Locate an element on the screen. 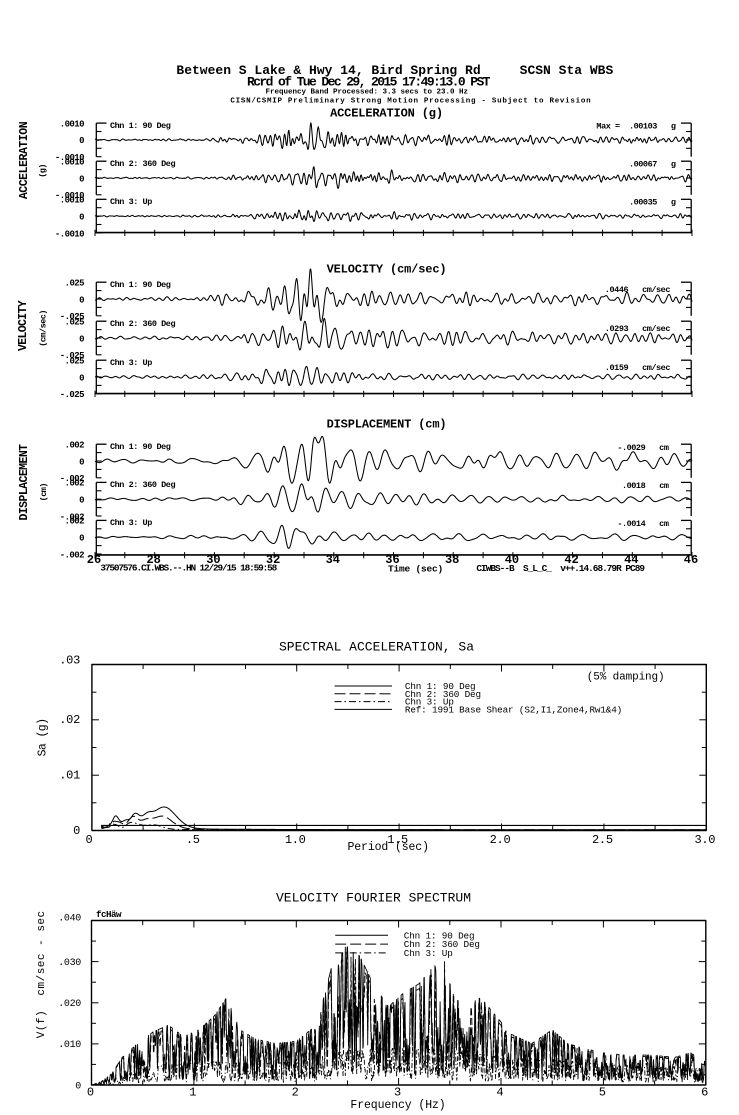 This screenshot has width=739, height=1115. svg-text: .01 is located at coordinates (69, 776).